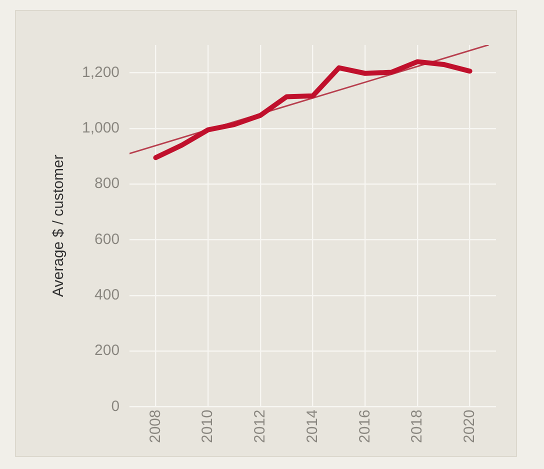 The width and height of the screenshot is (544, 469). Describe the element at coordinates (59, 225) in the screenshot. I see `y-axis-title: Average $ / customer` at that location.